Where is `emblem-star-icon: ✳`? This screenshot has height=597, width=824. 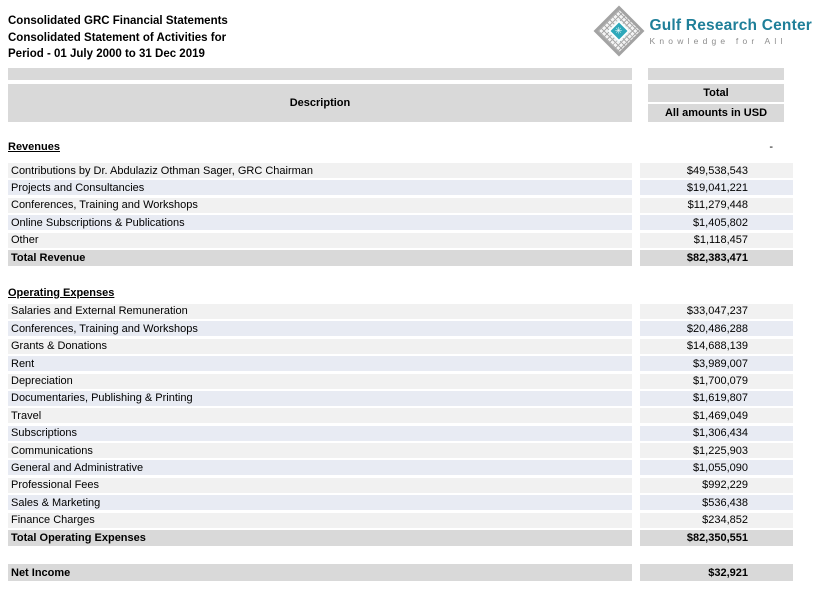
emblem-star-icon: ✳ is located at coordinates (618, 30).